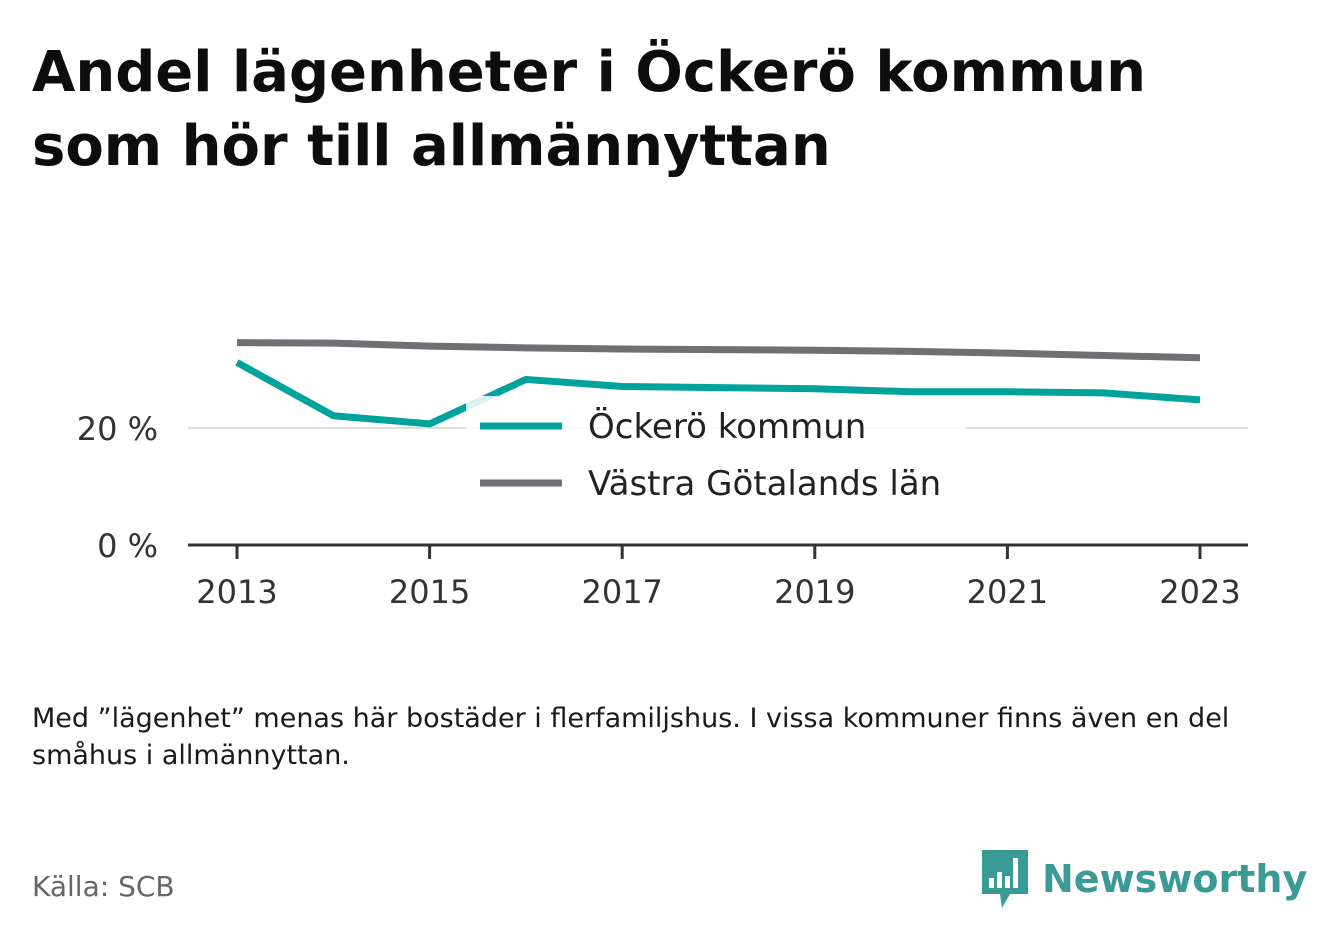 The image size is (1322, 939). What do you see at coordinates (764, 484) in the screenshot?
I see `legend-label: Västra Götalands län` at bounding box center [764, 484].